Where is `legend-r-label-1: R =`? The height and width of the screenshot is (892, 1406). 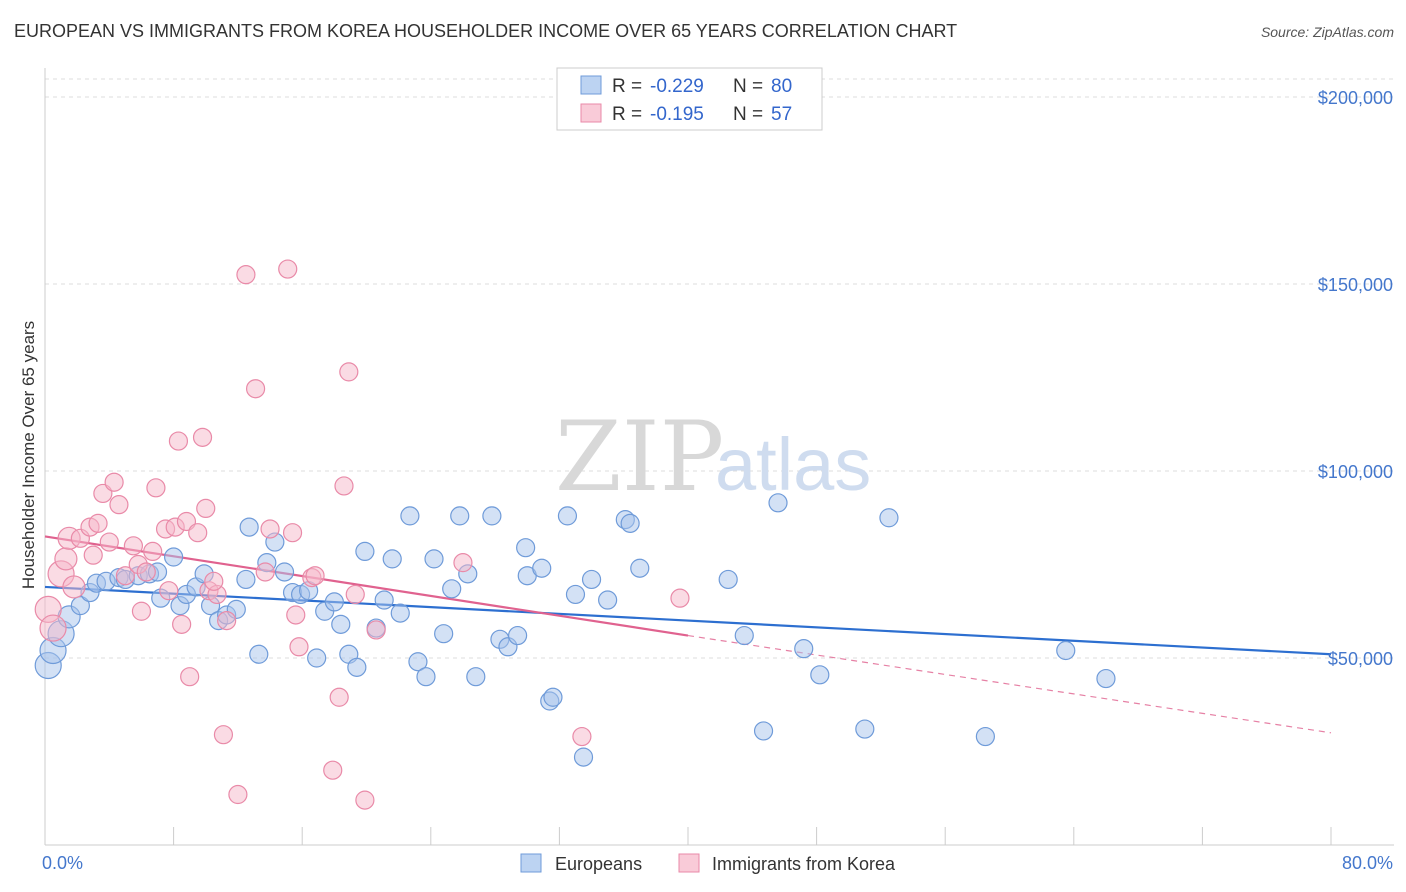
legend-r-label-1: R = is located at coordinates (627, 86).